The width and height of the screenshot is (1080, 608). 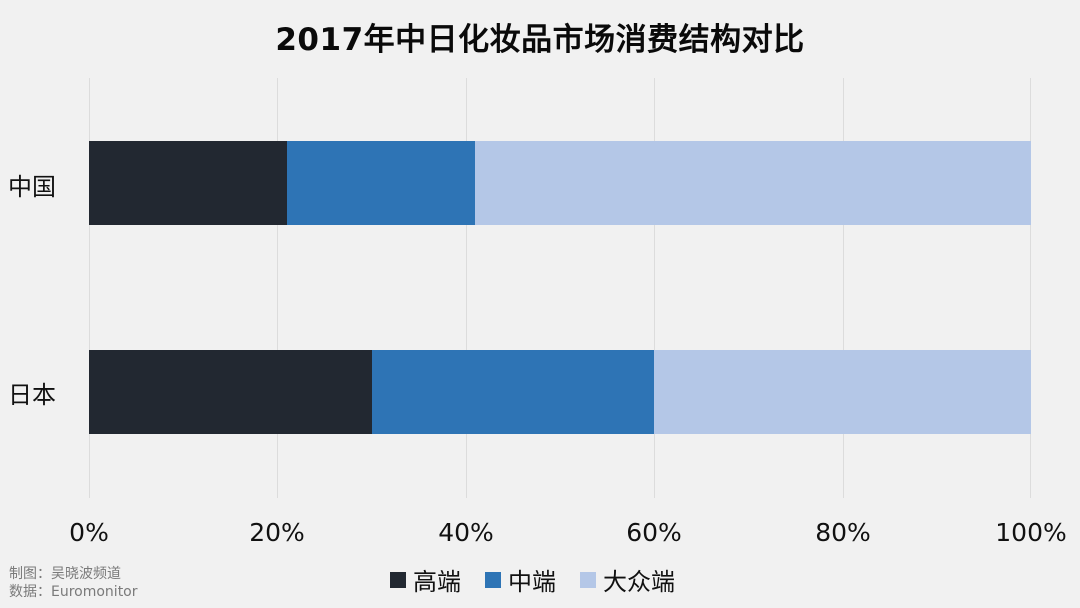 I want to click on credit-data-source: 数据：Euromonitor, so click(x=73, y=592).